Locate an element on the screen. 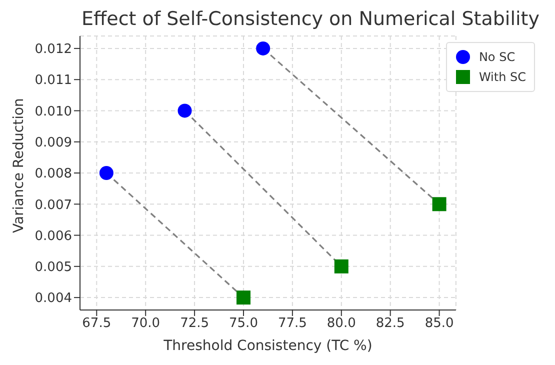 This screenshot has height=365, width=555. x-tick-label: 72.5 is located at coordinates (195, 324).